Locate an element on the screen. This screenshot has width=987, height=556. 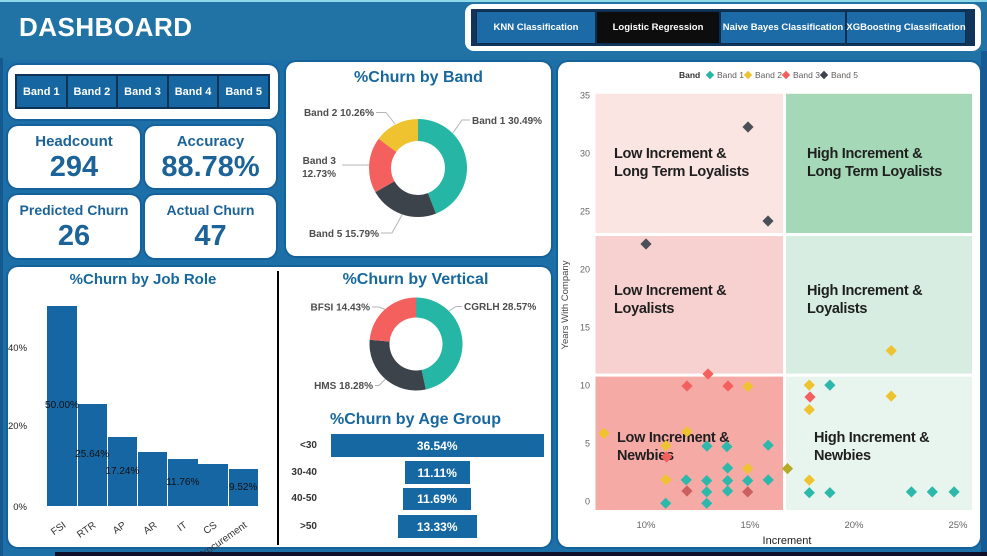
svg-text: Years With Company is located at coordinates (565, 304).